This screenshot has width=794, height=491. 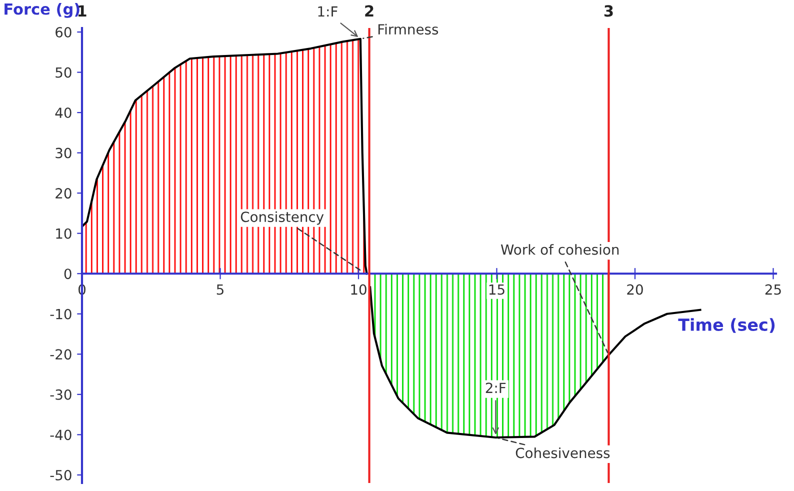 I want to click on annotation: 2:F, so click(x=496, y=387).